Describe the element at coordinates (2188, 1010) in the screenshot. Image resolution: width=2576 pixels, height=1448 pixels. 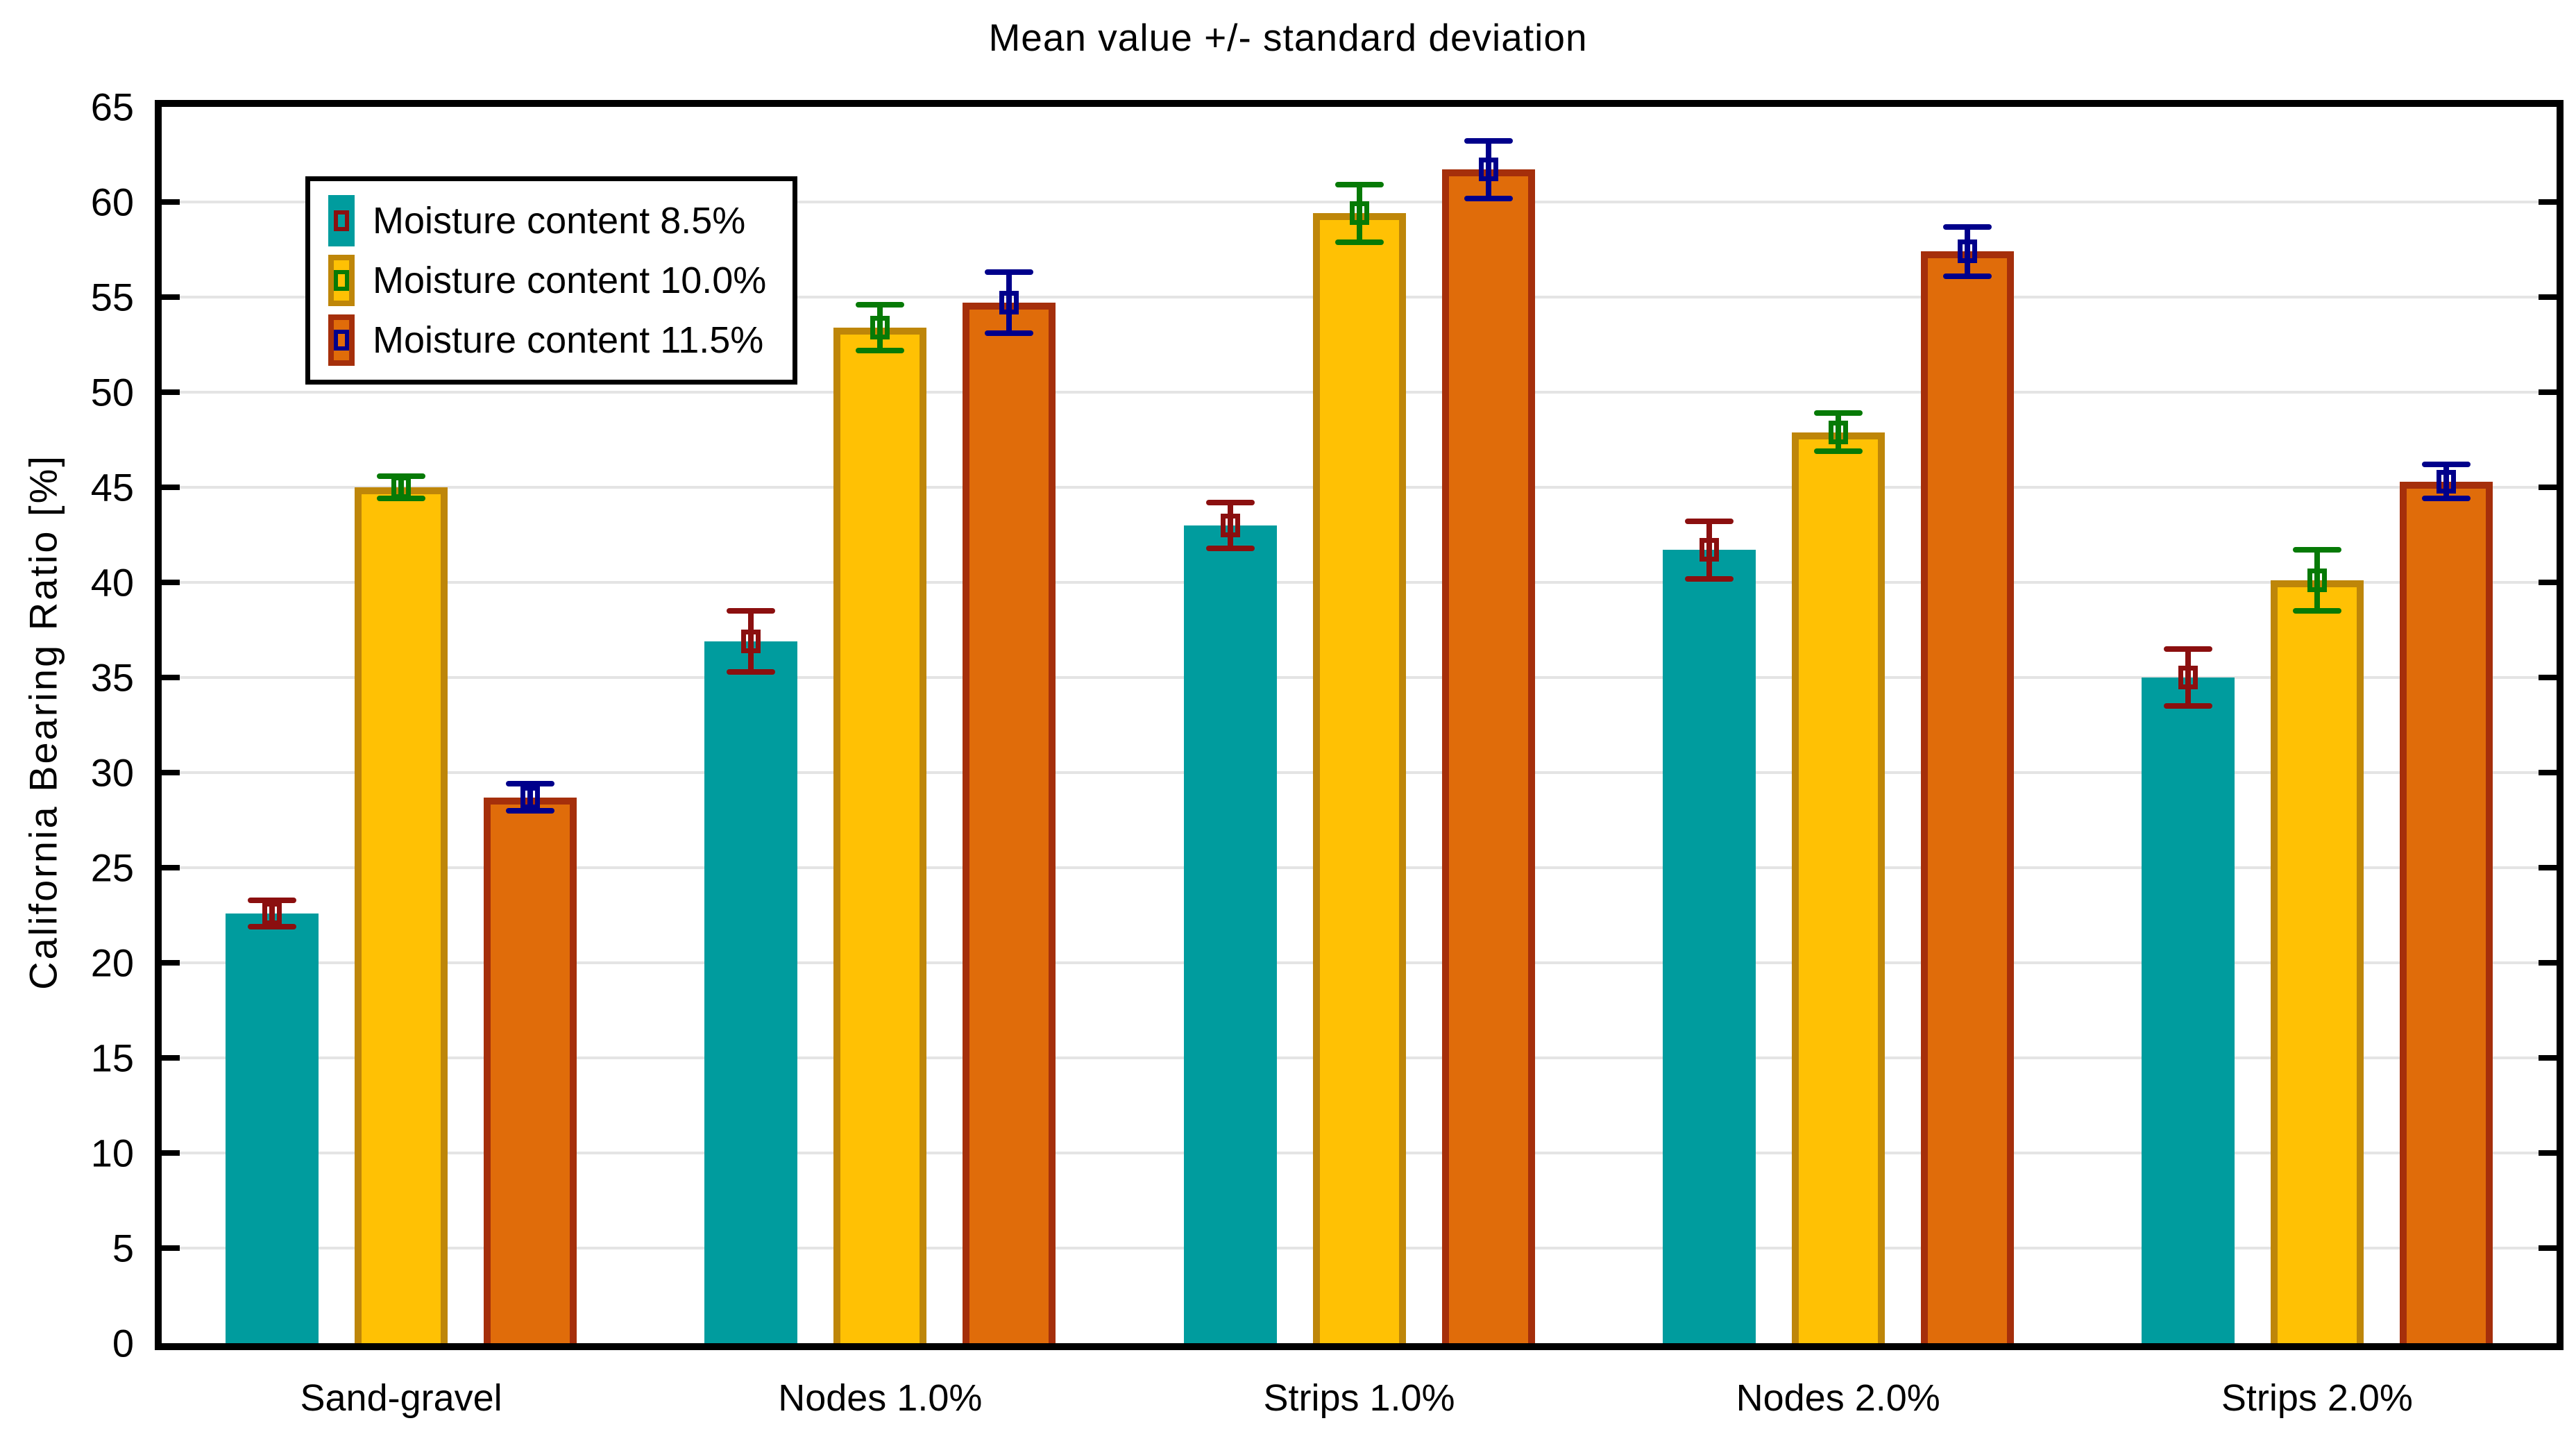
I see `bar-strips-2-0--s0` at that location.